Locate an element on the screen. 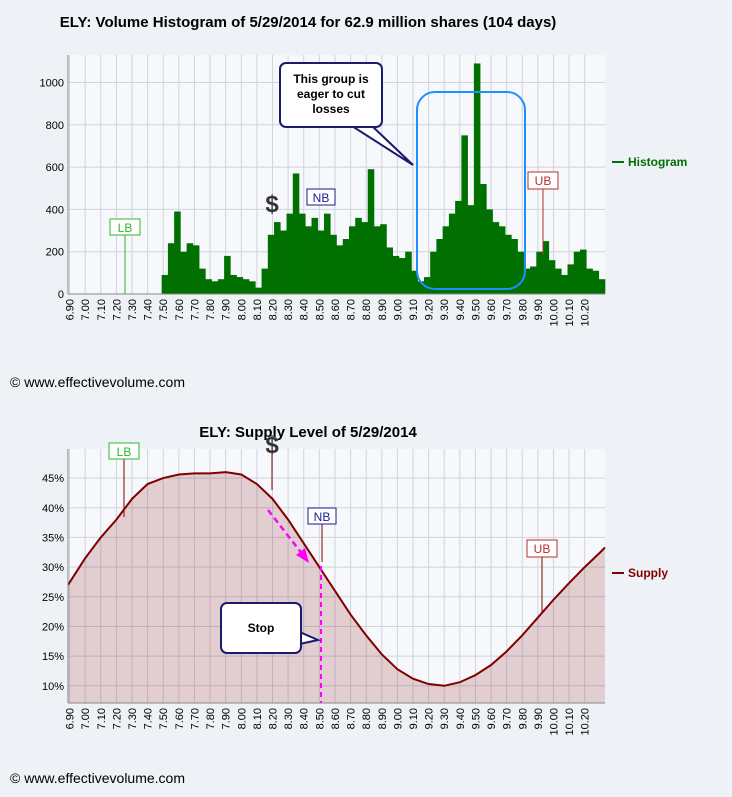 The height and width of the screenshot is (797, 732). ub-label: UB is located at coordinates (542, 549).